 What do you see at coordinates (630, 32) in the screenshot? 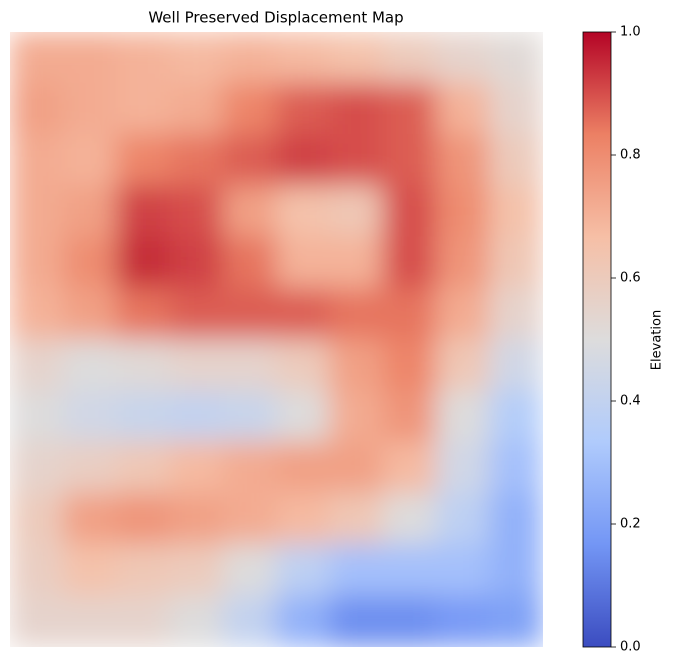
I see `colorbar-tick-label: 1.0` at bounding box center [630, 32].